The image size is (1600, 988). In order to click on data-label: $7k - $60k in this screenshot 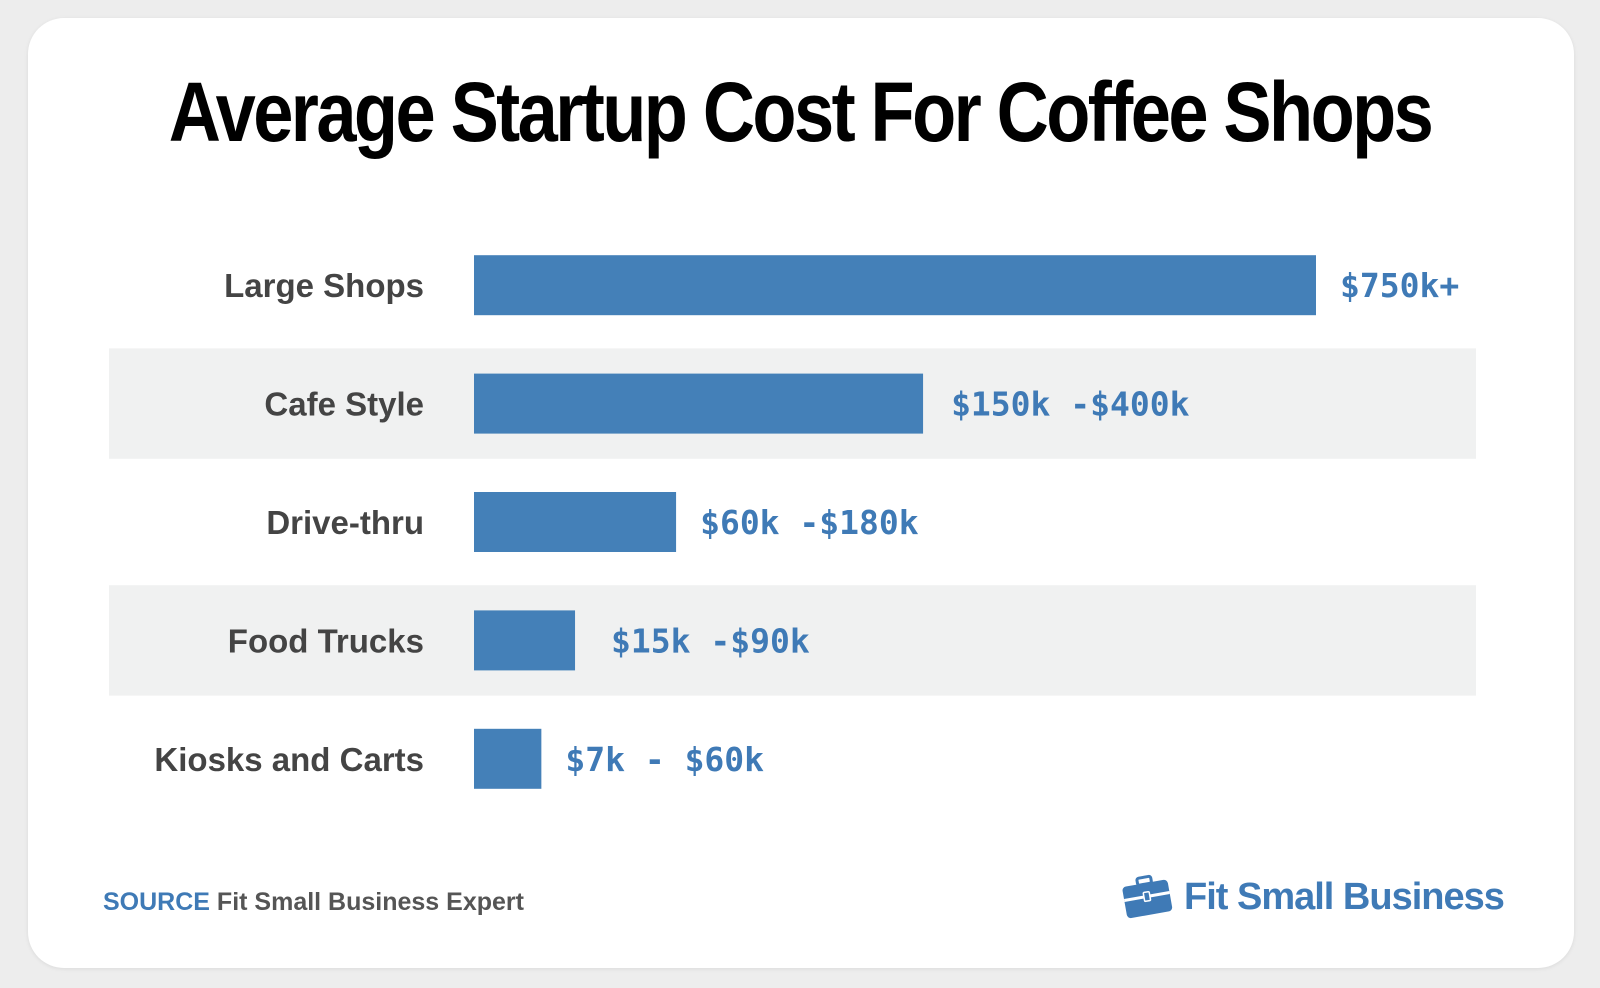, I will do `click(664, 759)`.